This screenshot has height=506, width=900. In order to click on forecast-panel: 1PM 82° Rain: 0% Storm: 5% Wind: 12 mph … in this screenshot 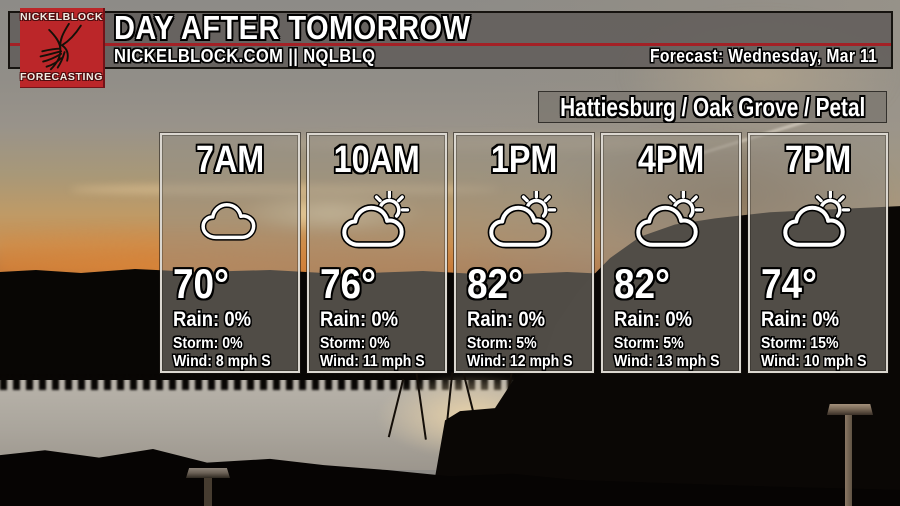, I will do `click(524, 253)`.